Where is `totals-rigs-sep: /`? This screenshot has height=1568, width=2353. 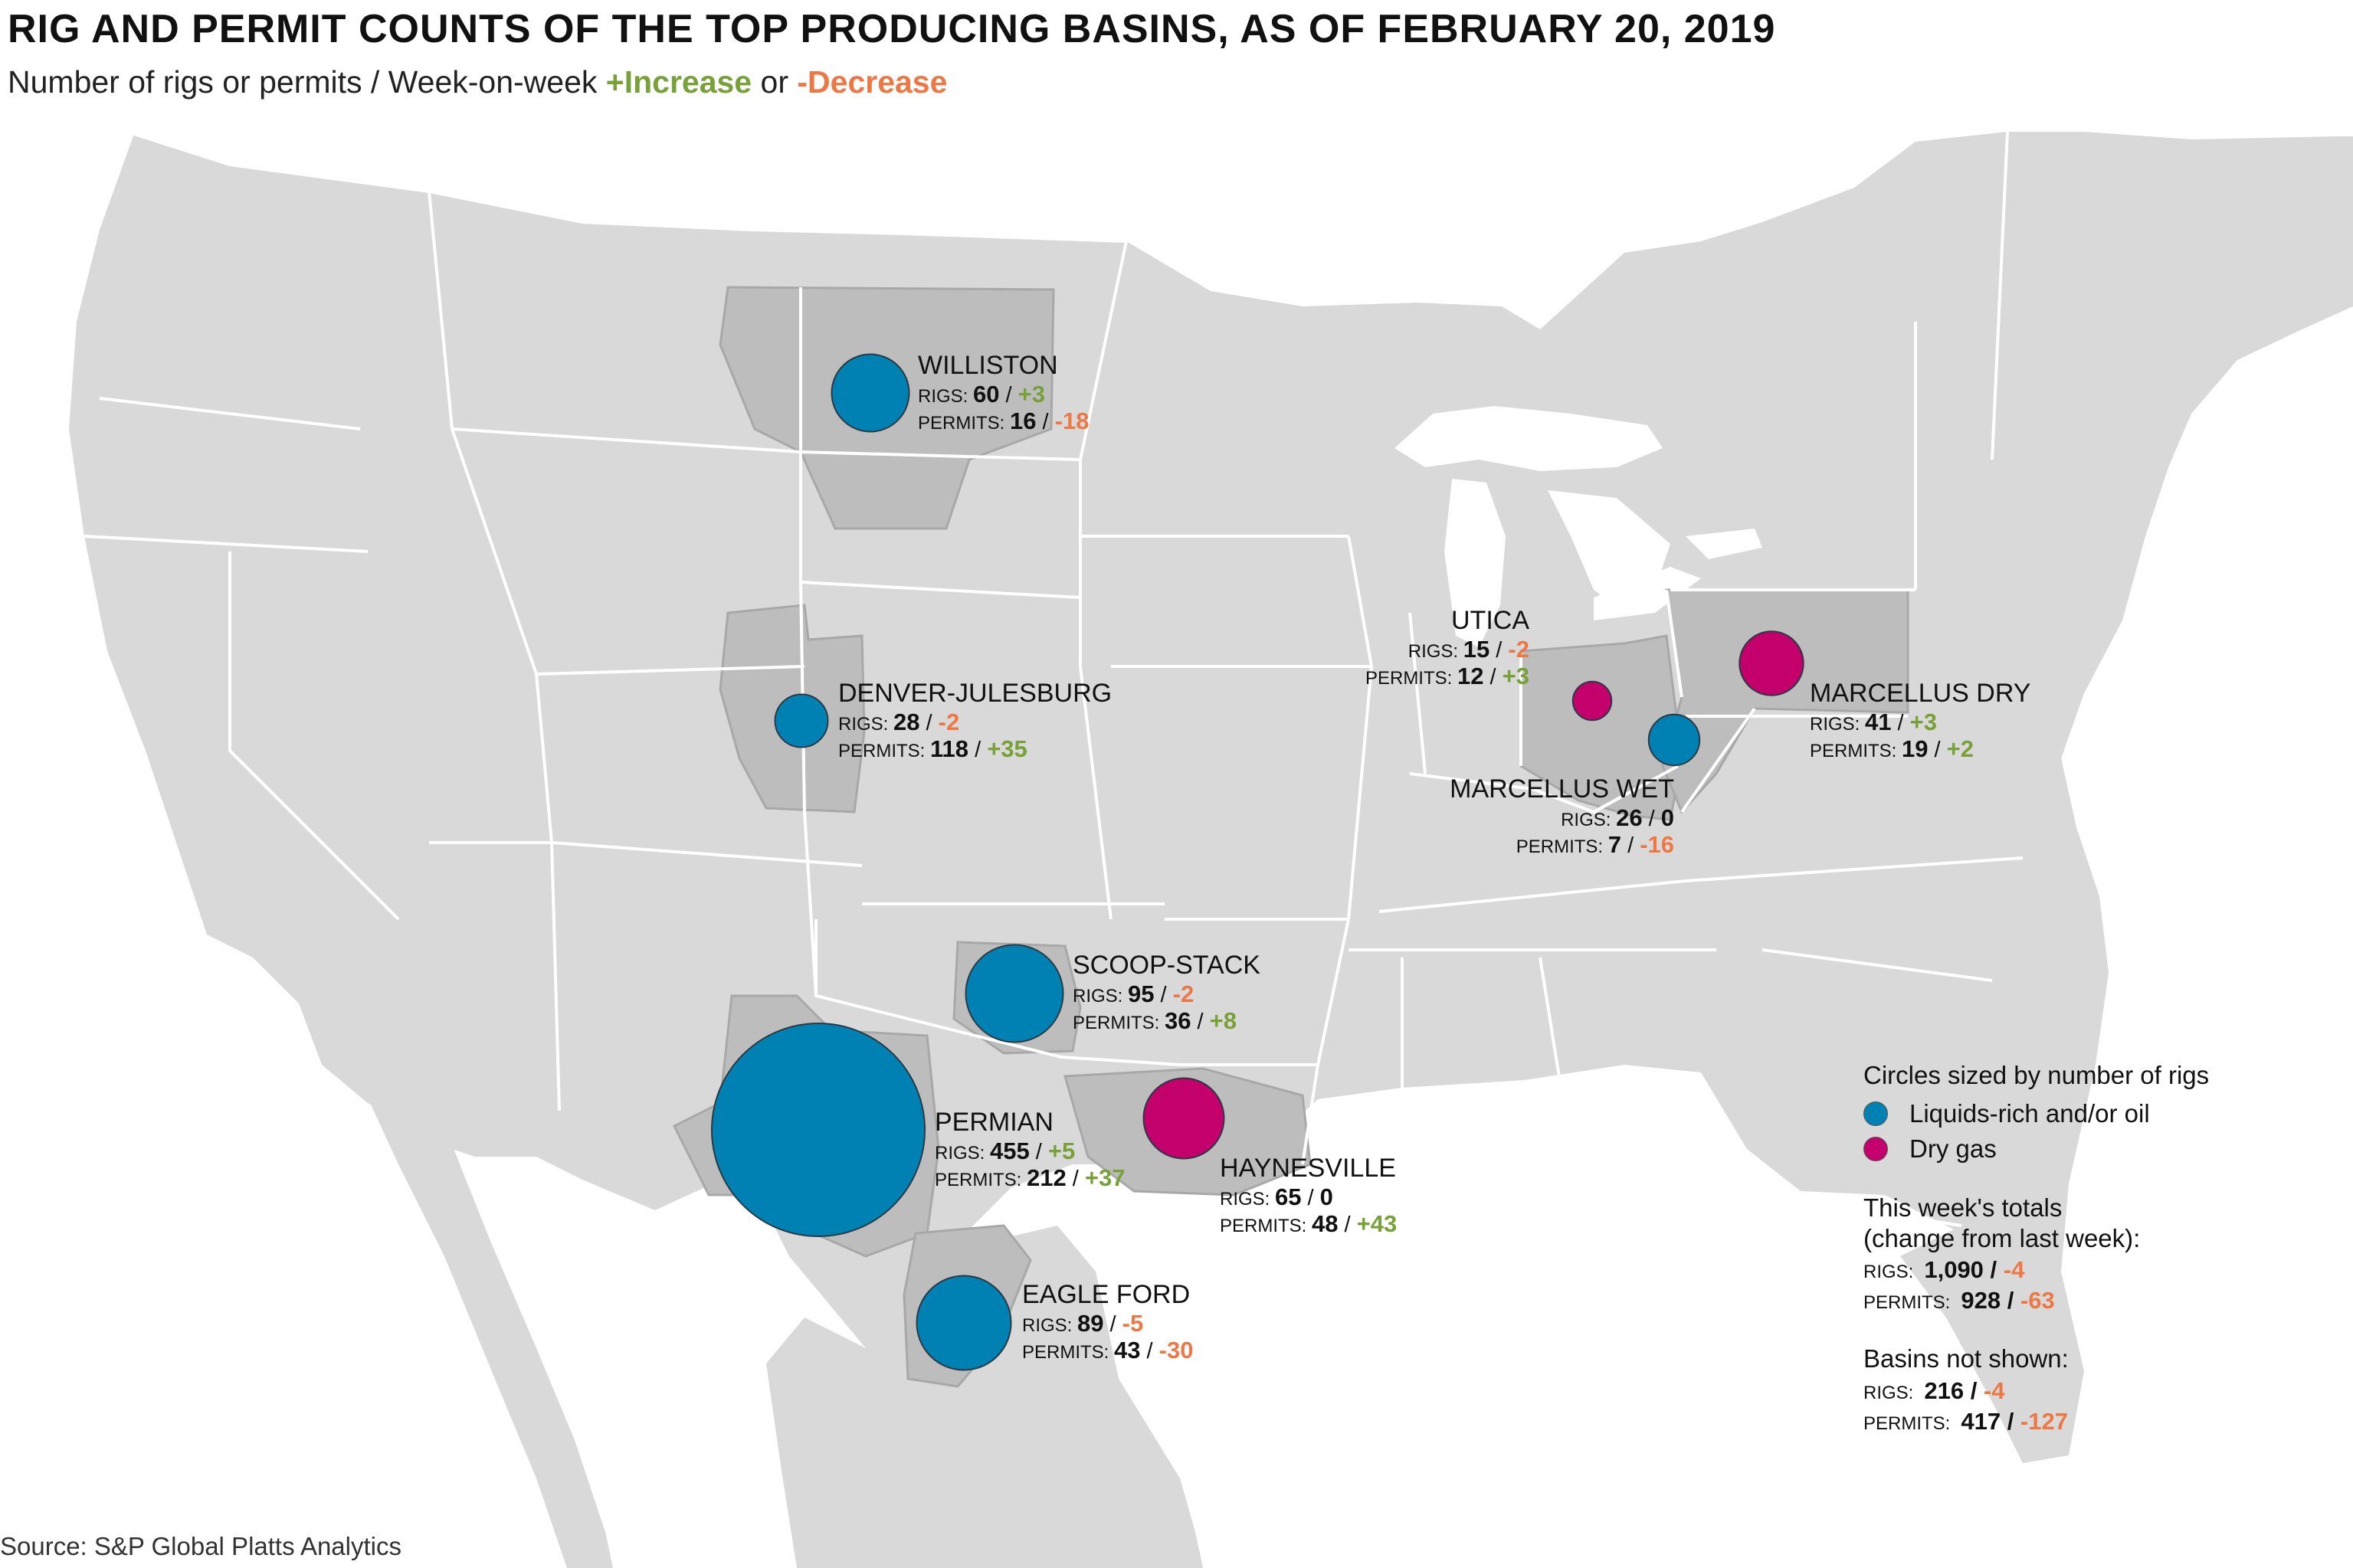
totals-rigs-sep: / is located at coordinates (1993, 1270).